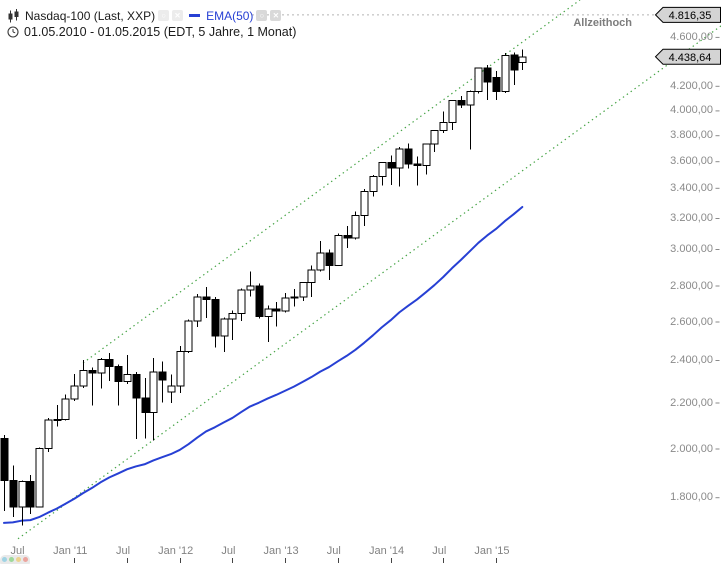  Describe the element at coordinates (25, 559) in the screenshot. I see `dot-red` at that location.